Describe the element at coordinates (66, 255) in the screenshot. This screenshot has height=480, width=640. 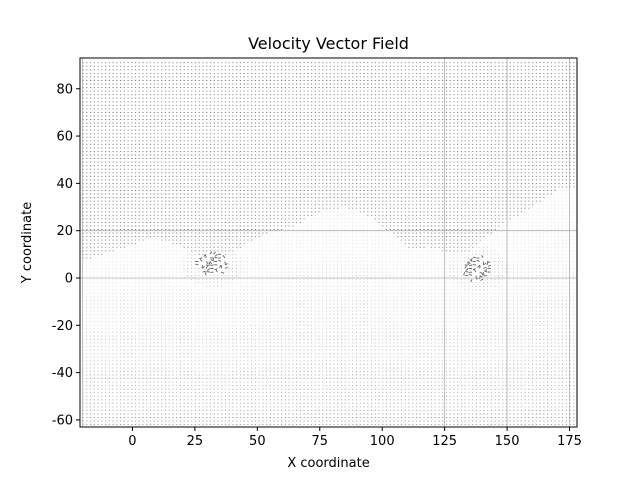
I see `y-axis-ticks: -60 -40 -20 0 20 40 60 80` at that location.